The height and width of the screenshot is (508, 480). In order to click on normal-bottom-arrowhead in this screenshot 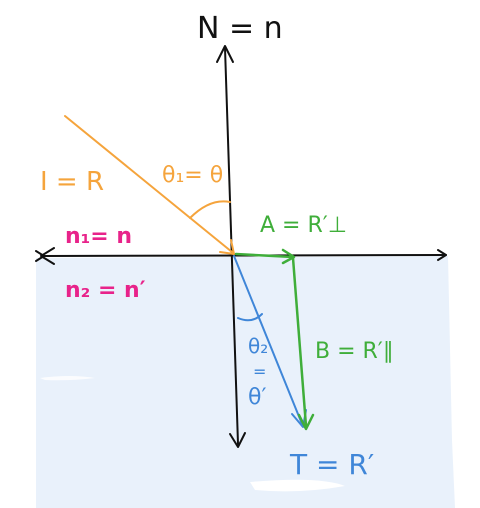, I will do `click(237, 440)`.